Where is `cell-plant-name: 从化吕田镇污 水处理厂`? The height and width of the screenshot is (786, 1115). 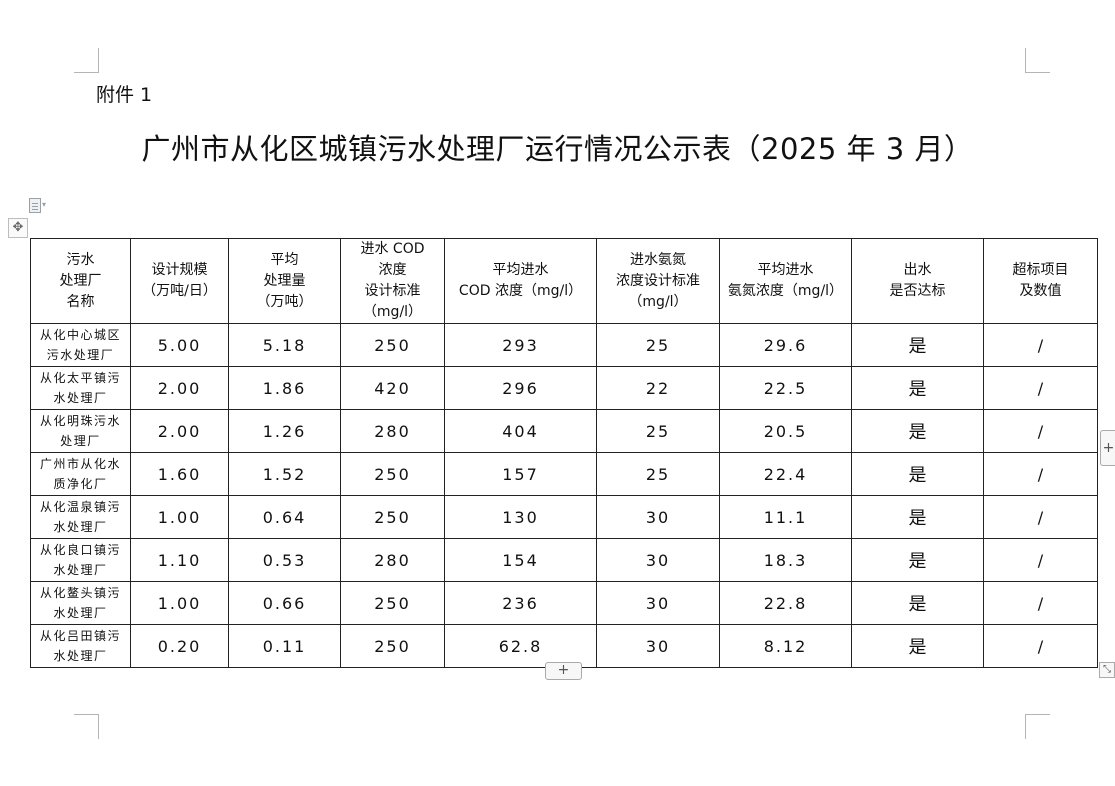
cell-plant-name: 从化吕田镇污 水处理厂 is located at coordinates (80, 646).